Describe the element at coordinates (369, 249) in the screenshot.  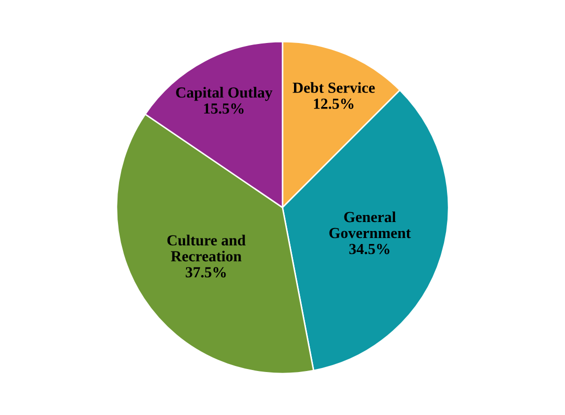
I see `data-label: 34.5%` at that location.